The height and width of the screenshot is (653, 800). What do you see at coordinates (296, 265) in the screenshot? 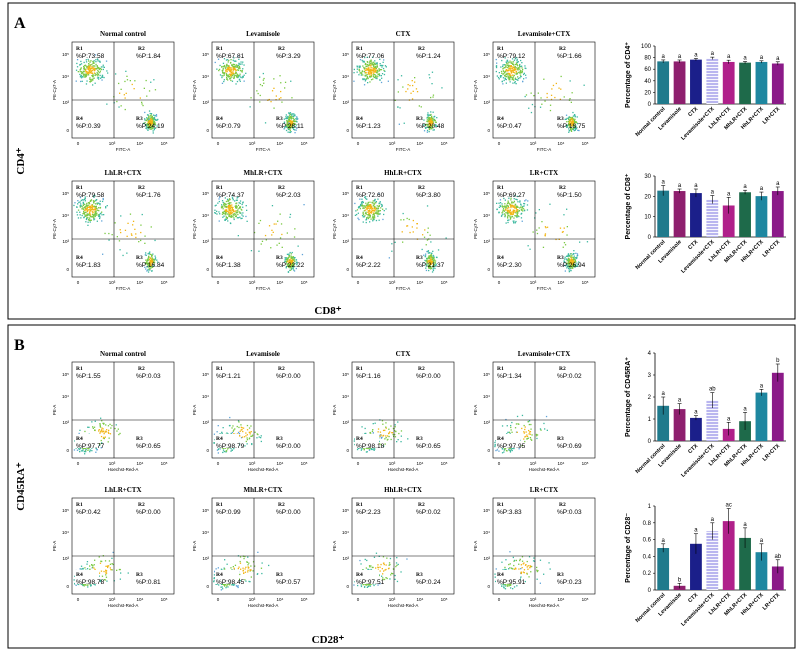
I see `percent-value: 22.22` at bounding box center [296, 265].